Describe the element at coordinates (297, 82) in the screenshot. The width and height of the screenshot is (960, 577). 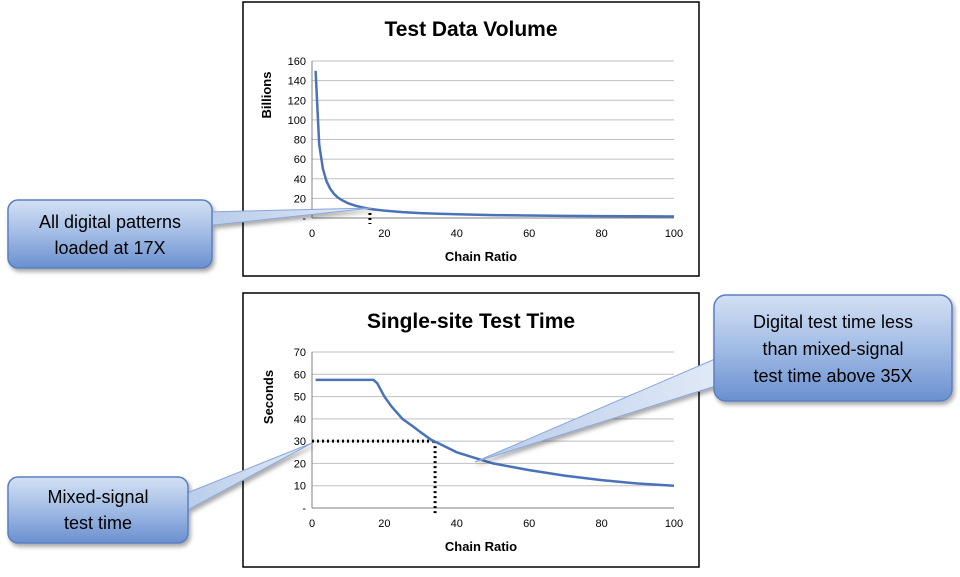
I see `y-tick-label: 140` at that location.